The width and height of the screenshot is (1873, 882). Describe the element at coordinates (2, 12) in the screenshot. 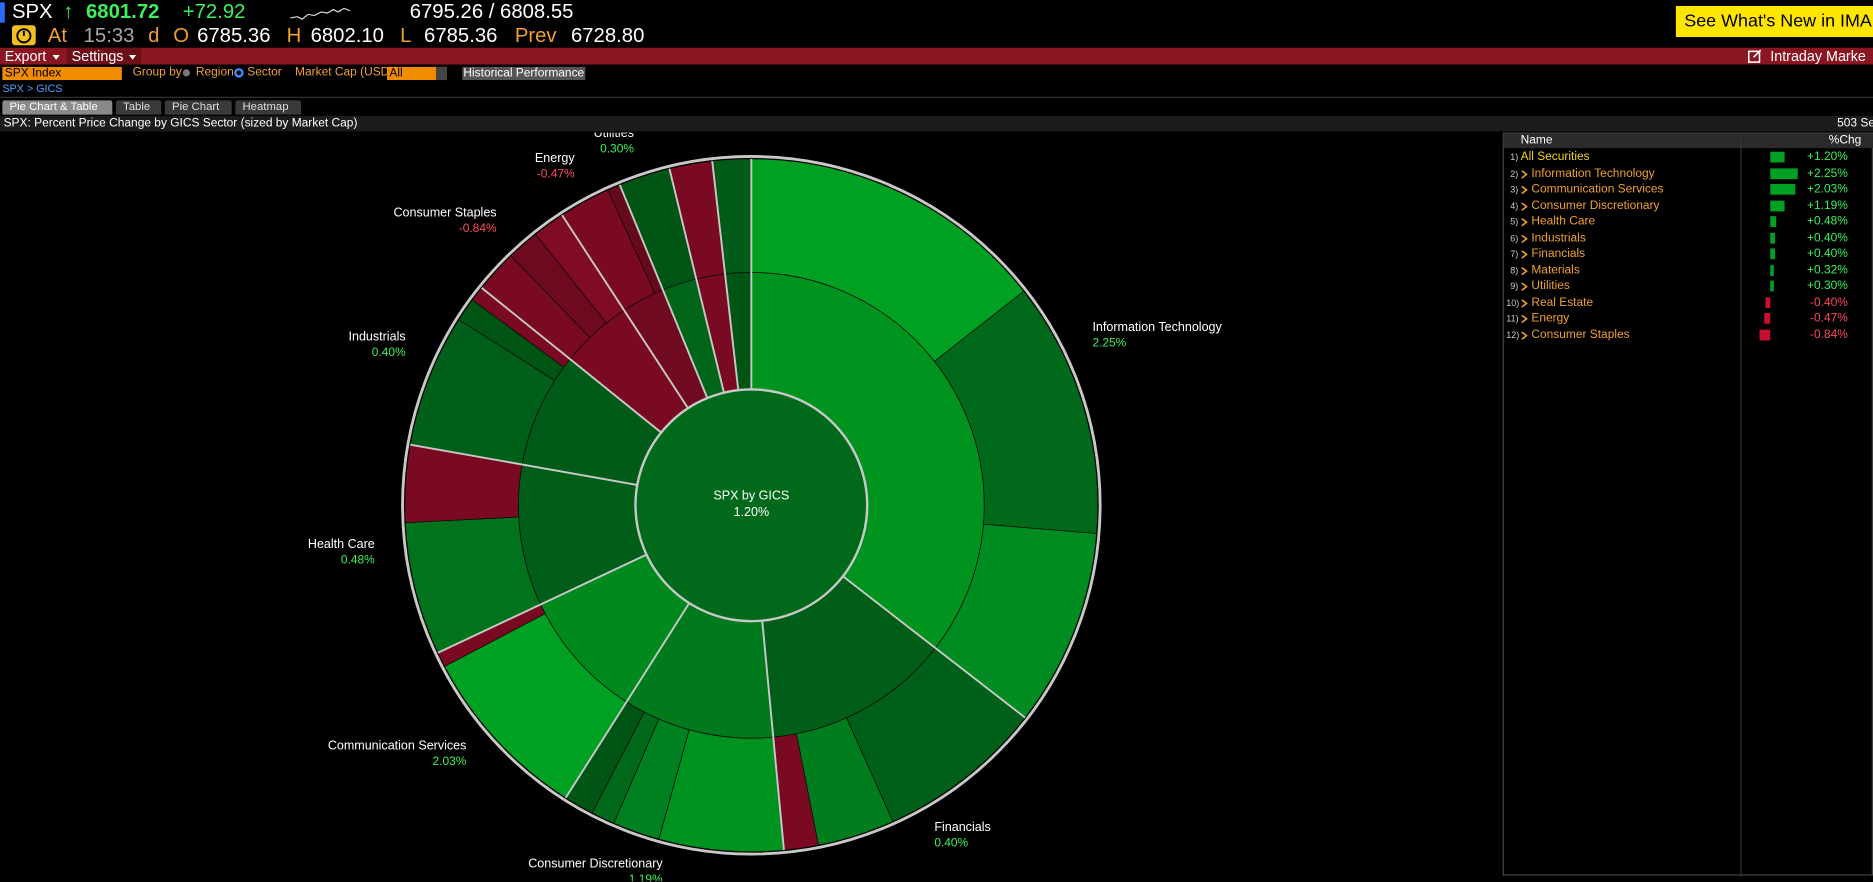

I see `ticker-stripe` at that location.